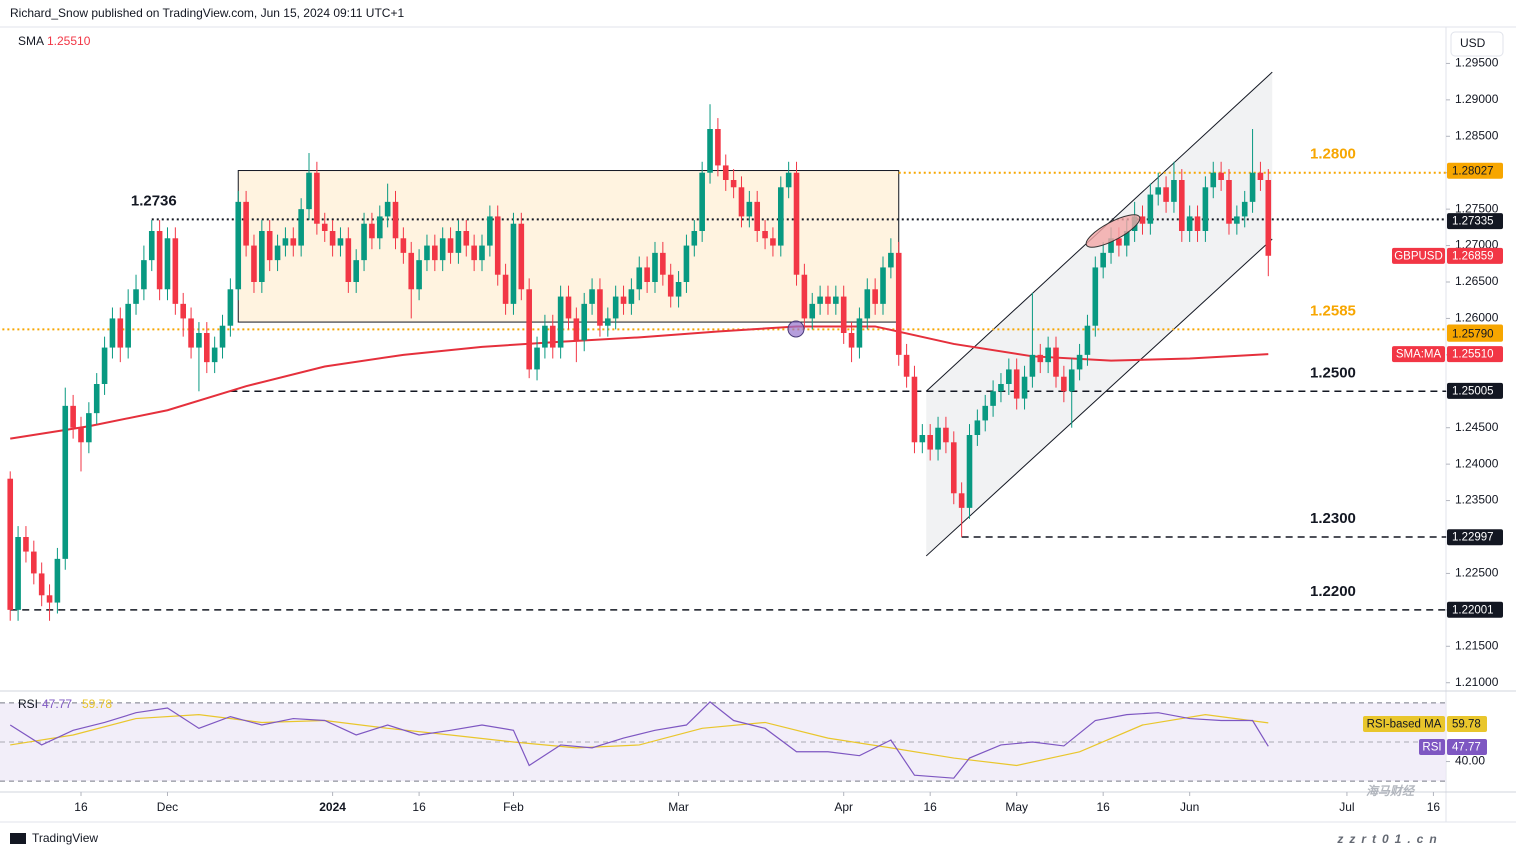  I want to click on brand-logo, so click(18, 838).